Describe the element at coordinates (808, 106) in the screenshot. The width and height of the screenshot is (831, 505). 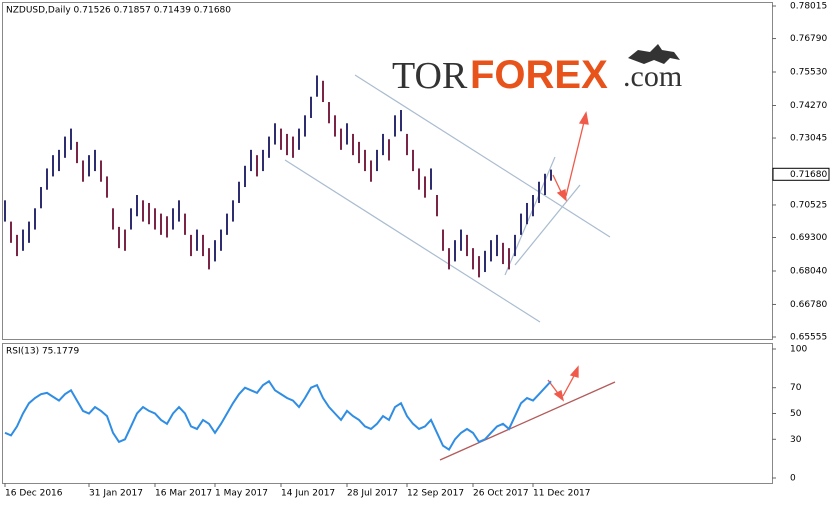
I see `y-tick-label: 0.74270` at that location.